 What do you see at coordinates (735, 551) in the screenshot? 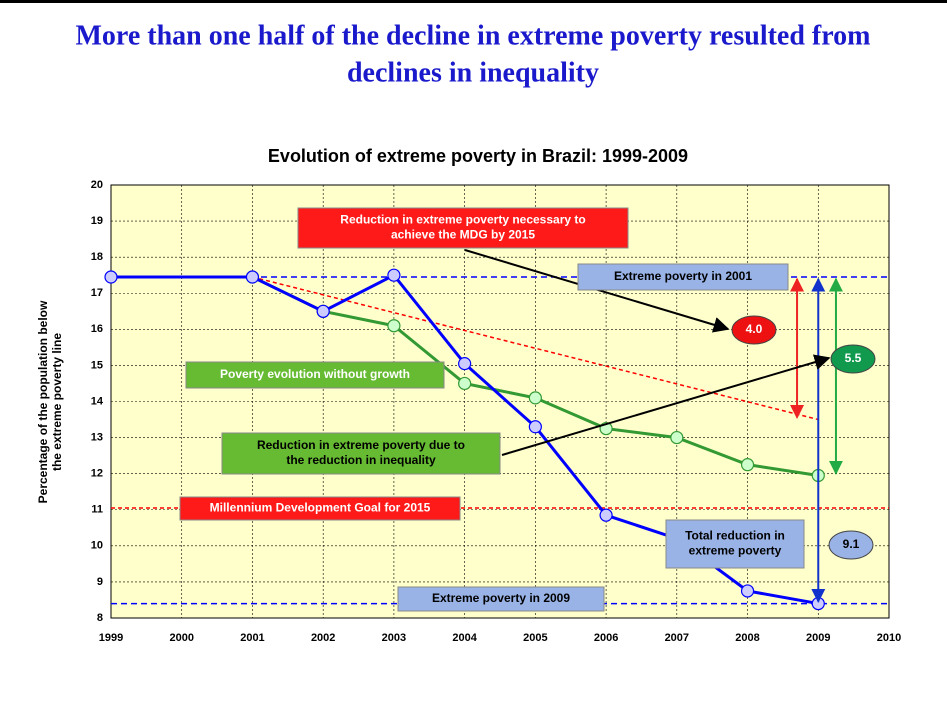
I see `total-reduction-label: extreme poverty` at bounding box center [735, 551].